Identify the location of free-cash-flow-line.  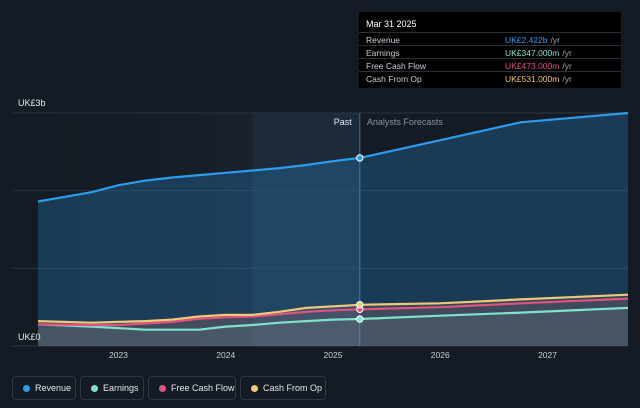
(333, 312).